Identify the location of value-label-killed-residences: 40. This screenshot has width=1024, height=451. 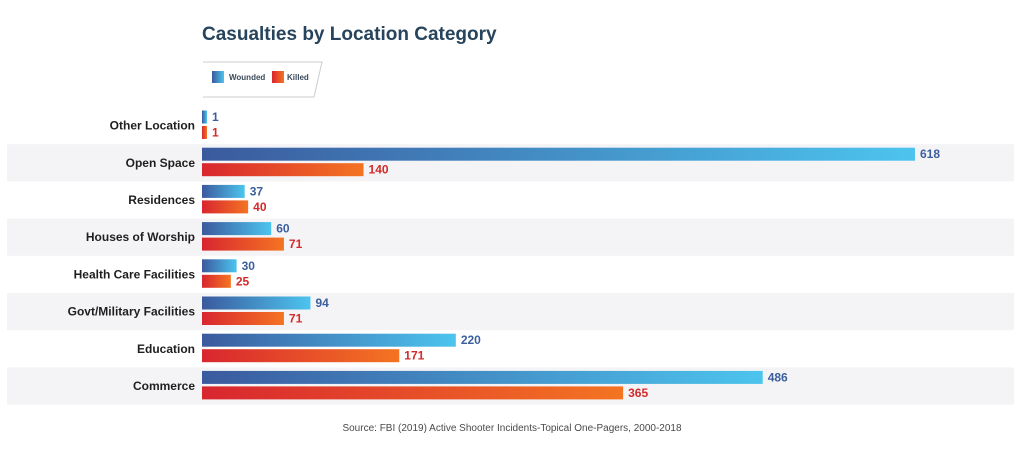
(260, 207).